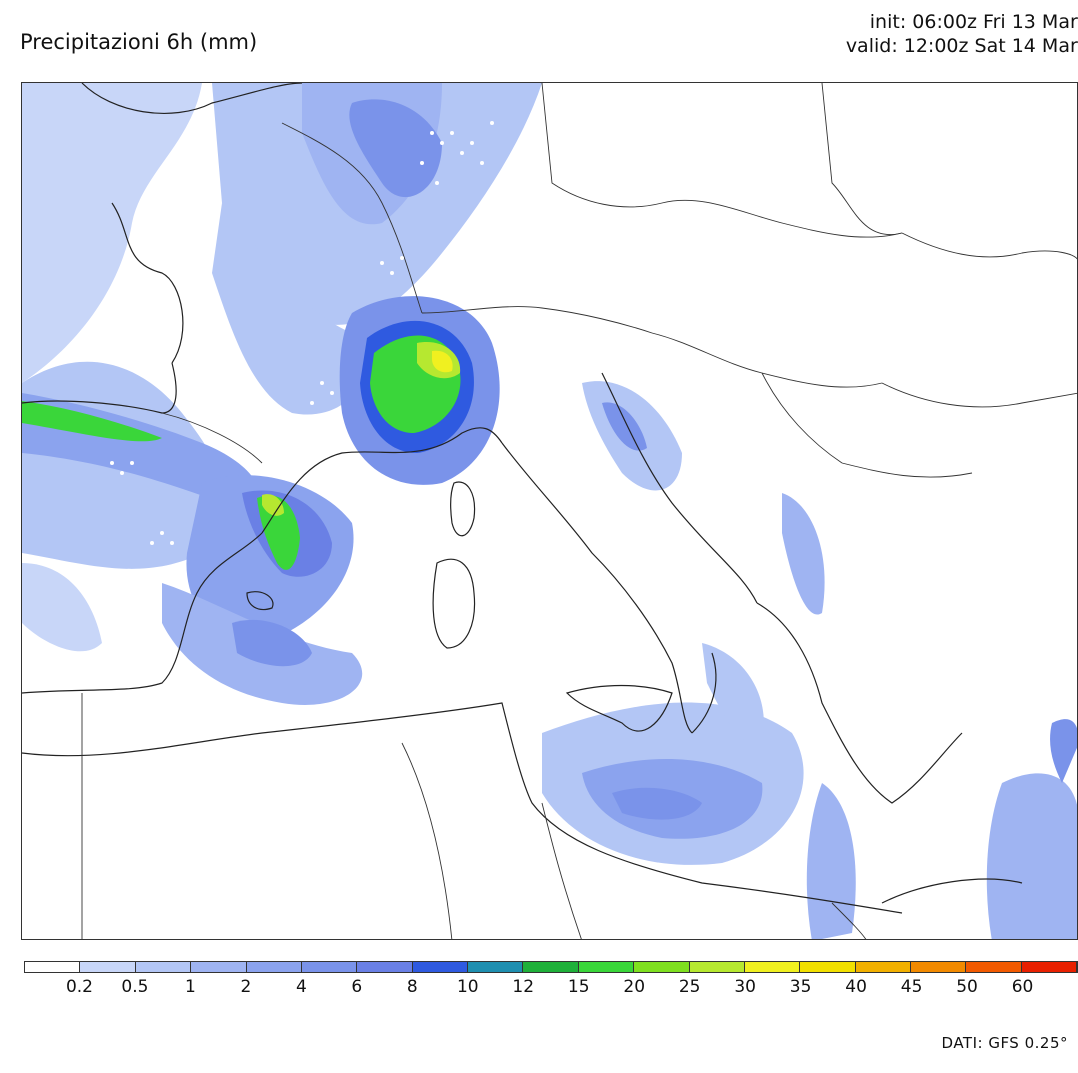  I want to click on scale-tick-label: 10, so click(467, 987).